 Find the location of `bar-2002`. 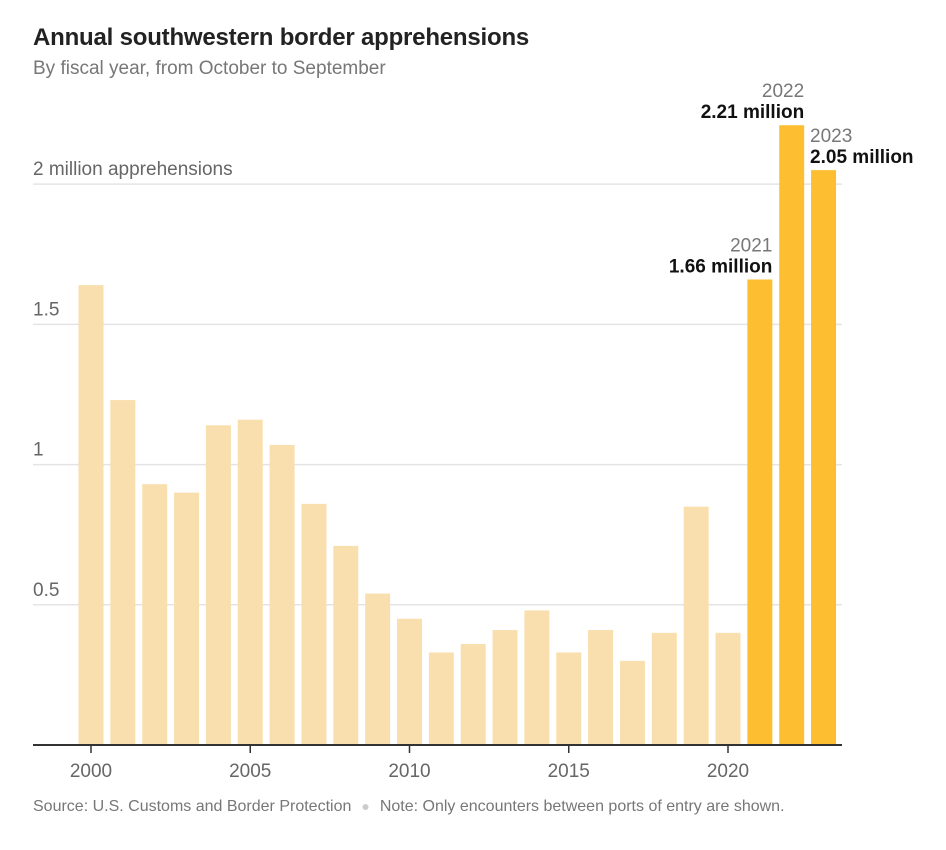

bar-2002 is located at coordinates (155, 614).